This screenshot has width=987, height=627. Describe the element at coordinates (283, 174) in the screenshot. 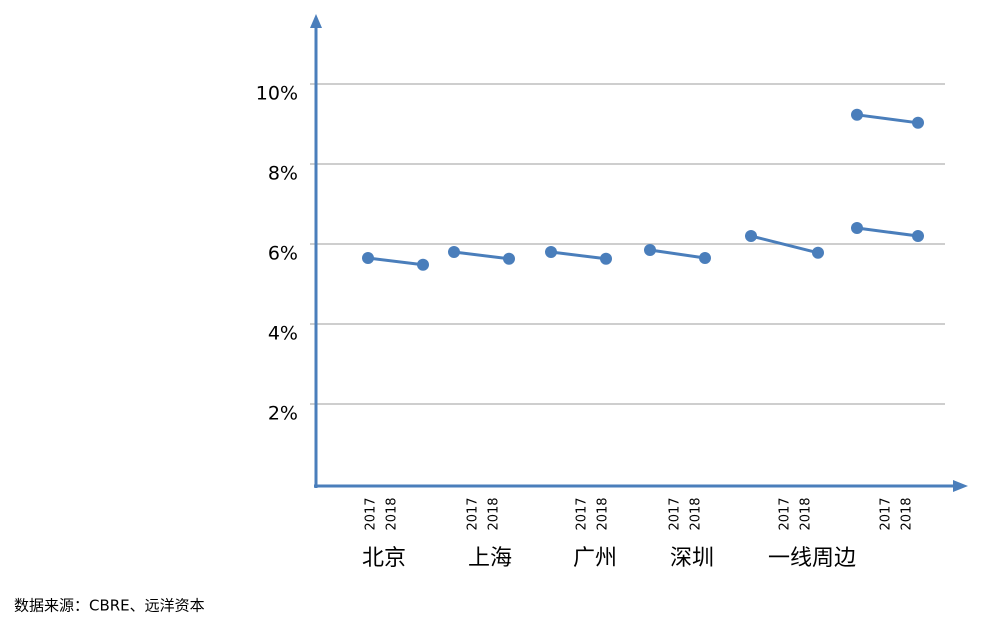

I see `y-tick-label: 8%` at that location.